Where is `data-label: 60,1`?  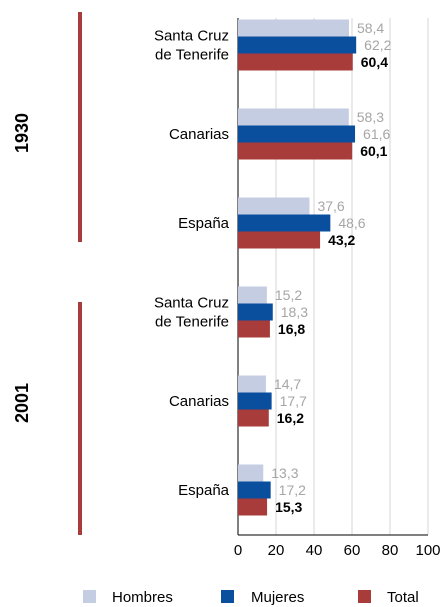
data-label: 60,1 is located at coordinates (373, 151).